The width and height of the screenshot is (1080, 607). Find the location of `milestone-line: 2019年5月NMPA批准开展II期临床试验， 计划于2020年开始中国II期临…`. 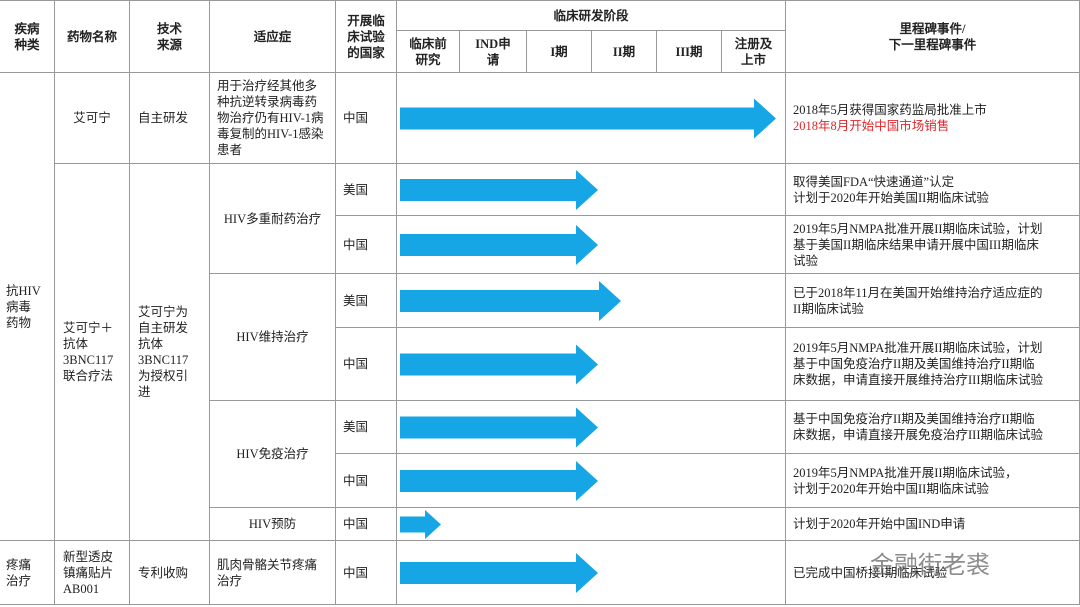

milestone-line: 2019年5月NMPA批准开展II期临床试验， 计划于2020年开始中国II期临… is located at coordinates (905, 480).